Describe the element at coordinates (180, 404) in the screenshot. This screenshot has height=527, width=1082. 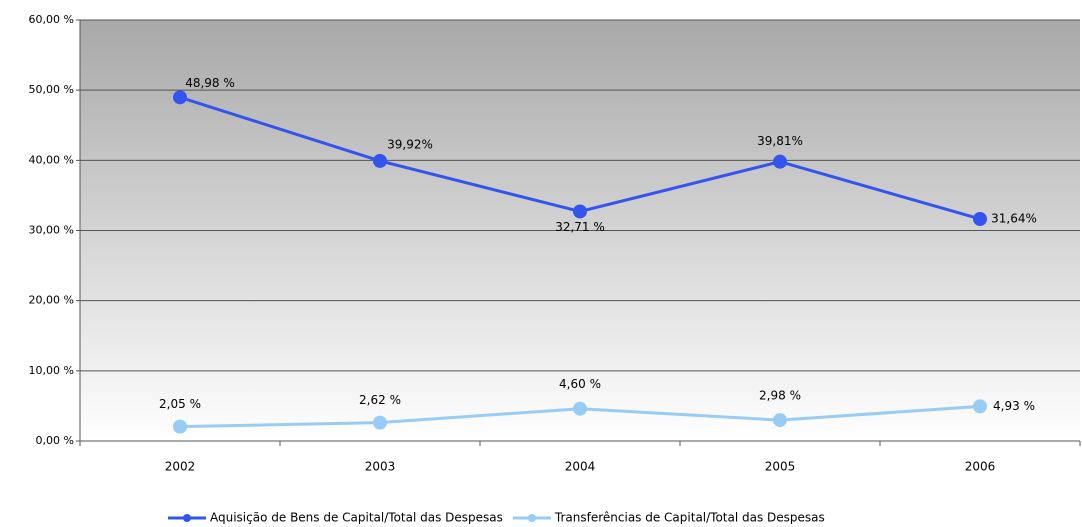
I see `data-label: 2,05 %` at that location.